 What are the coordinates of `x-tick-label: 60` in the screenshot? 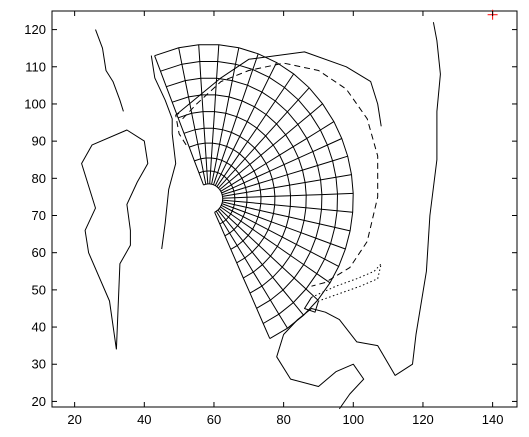 It's located at (214, 419).